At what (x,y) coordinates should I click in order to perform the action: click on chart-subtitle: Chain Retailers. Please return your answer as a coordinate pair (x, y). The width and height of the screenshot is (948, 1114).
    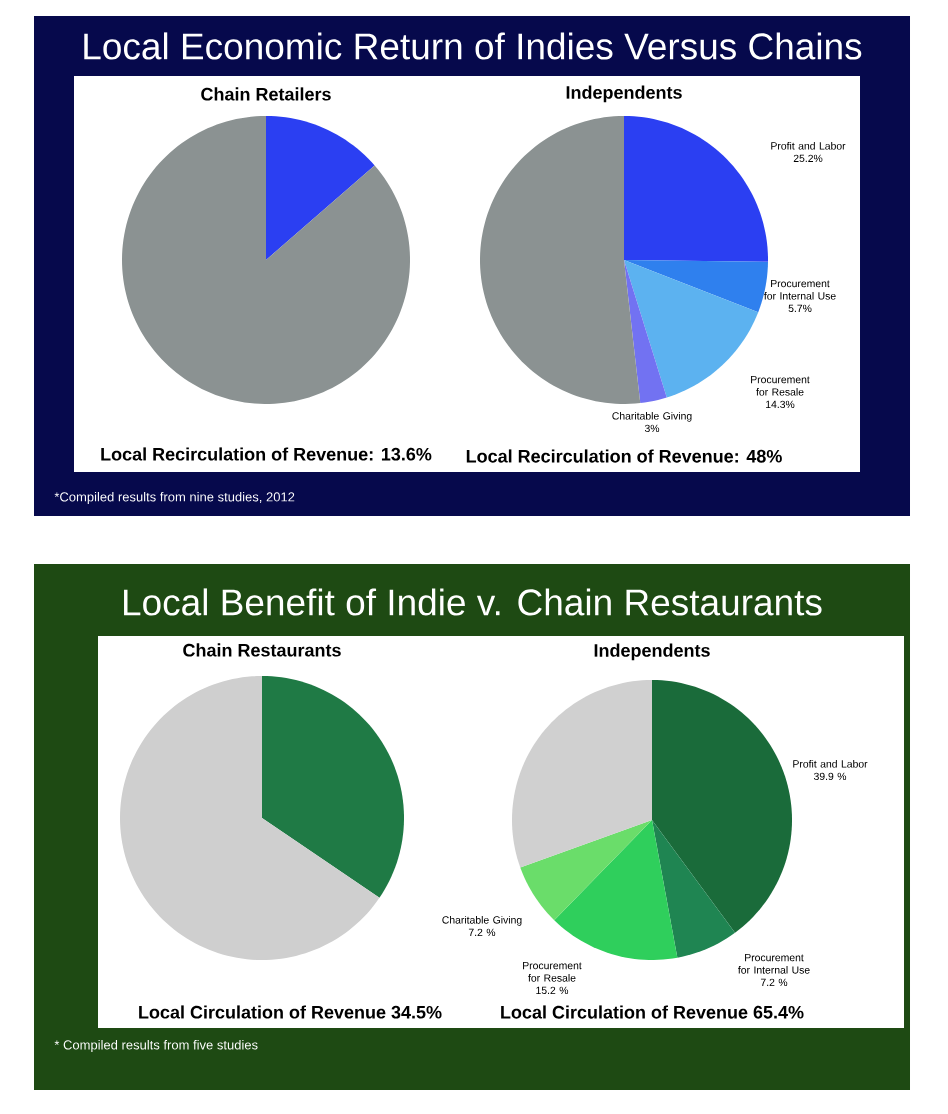
    Looking at the image, I should click on (266, 94).